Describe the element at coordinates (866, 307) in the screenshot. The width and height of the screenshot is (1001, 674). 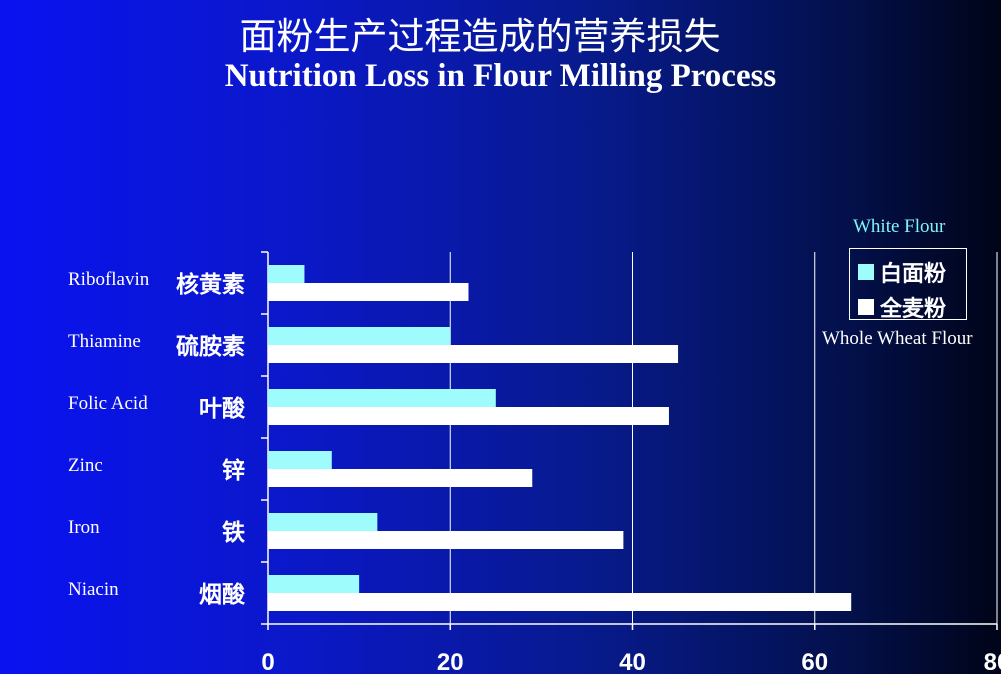
I see `legend-swatch-whole-wheat` at that location.